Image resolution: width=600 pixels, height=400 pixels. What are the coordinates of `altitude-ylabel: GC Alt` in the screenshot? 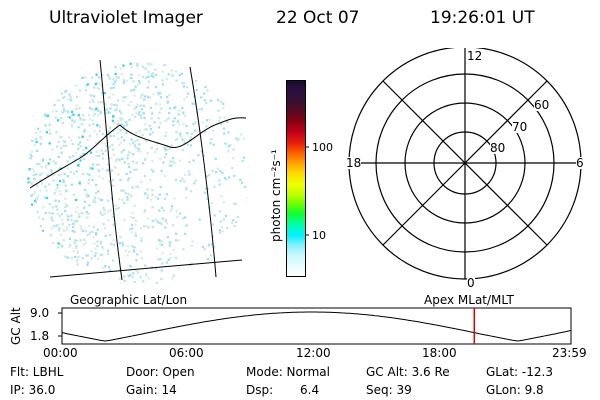 It's located at (16, 326).